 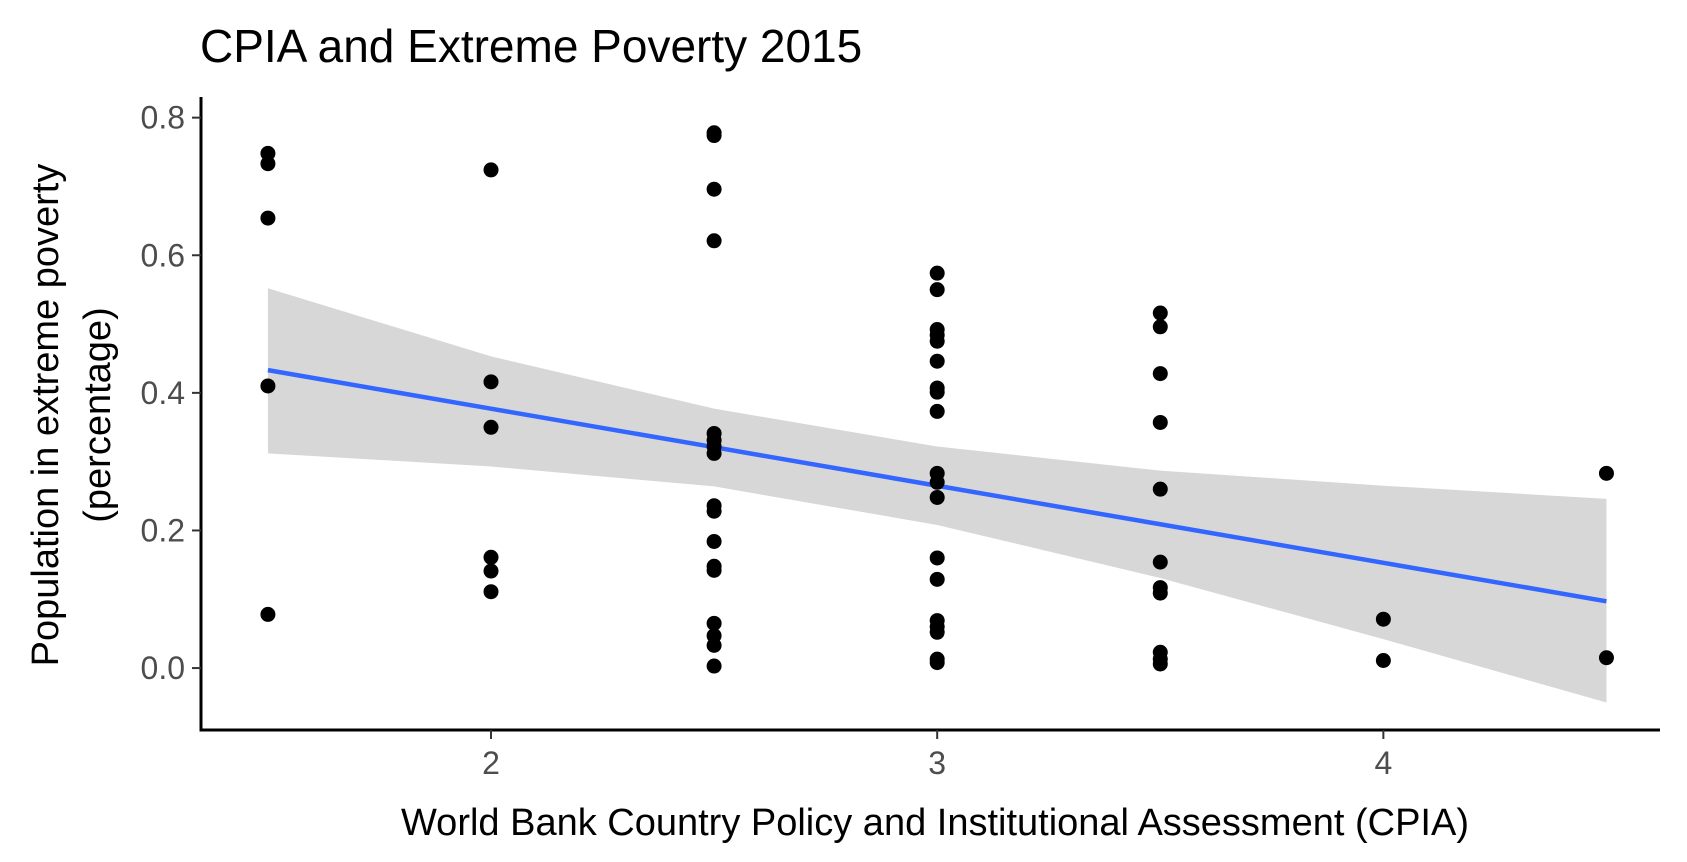 I want to click on y-tick-label: 0.6, so click(x=163, y=255).